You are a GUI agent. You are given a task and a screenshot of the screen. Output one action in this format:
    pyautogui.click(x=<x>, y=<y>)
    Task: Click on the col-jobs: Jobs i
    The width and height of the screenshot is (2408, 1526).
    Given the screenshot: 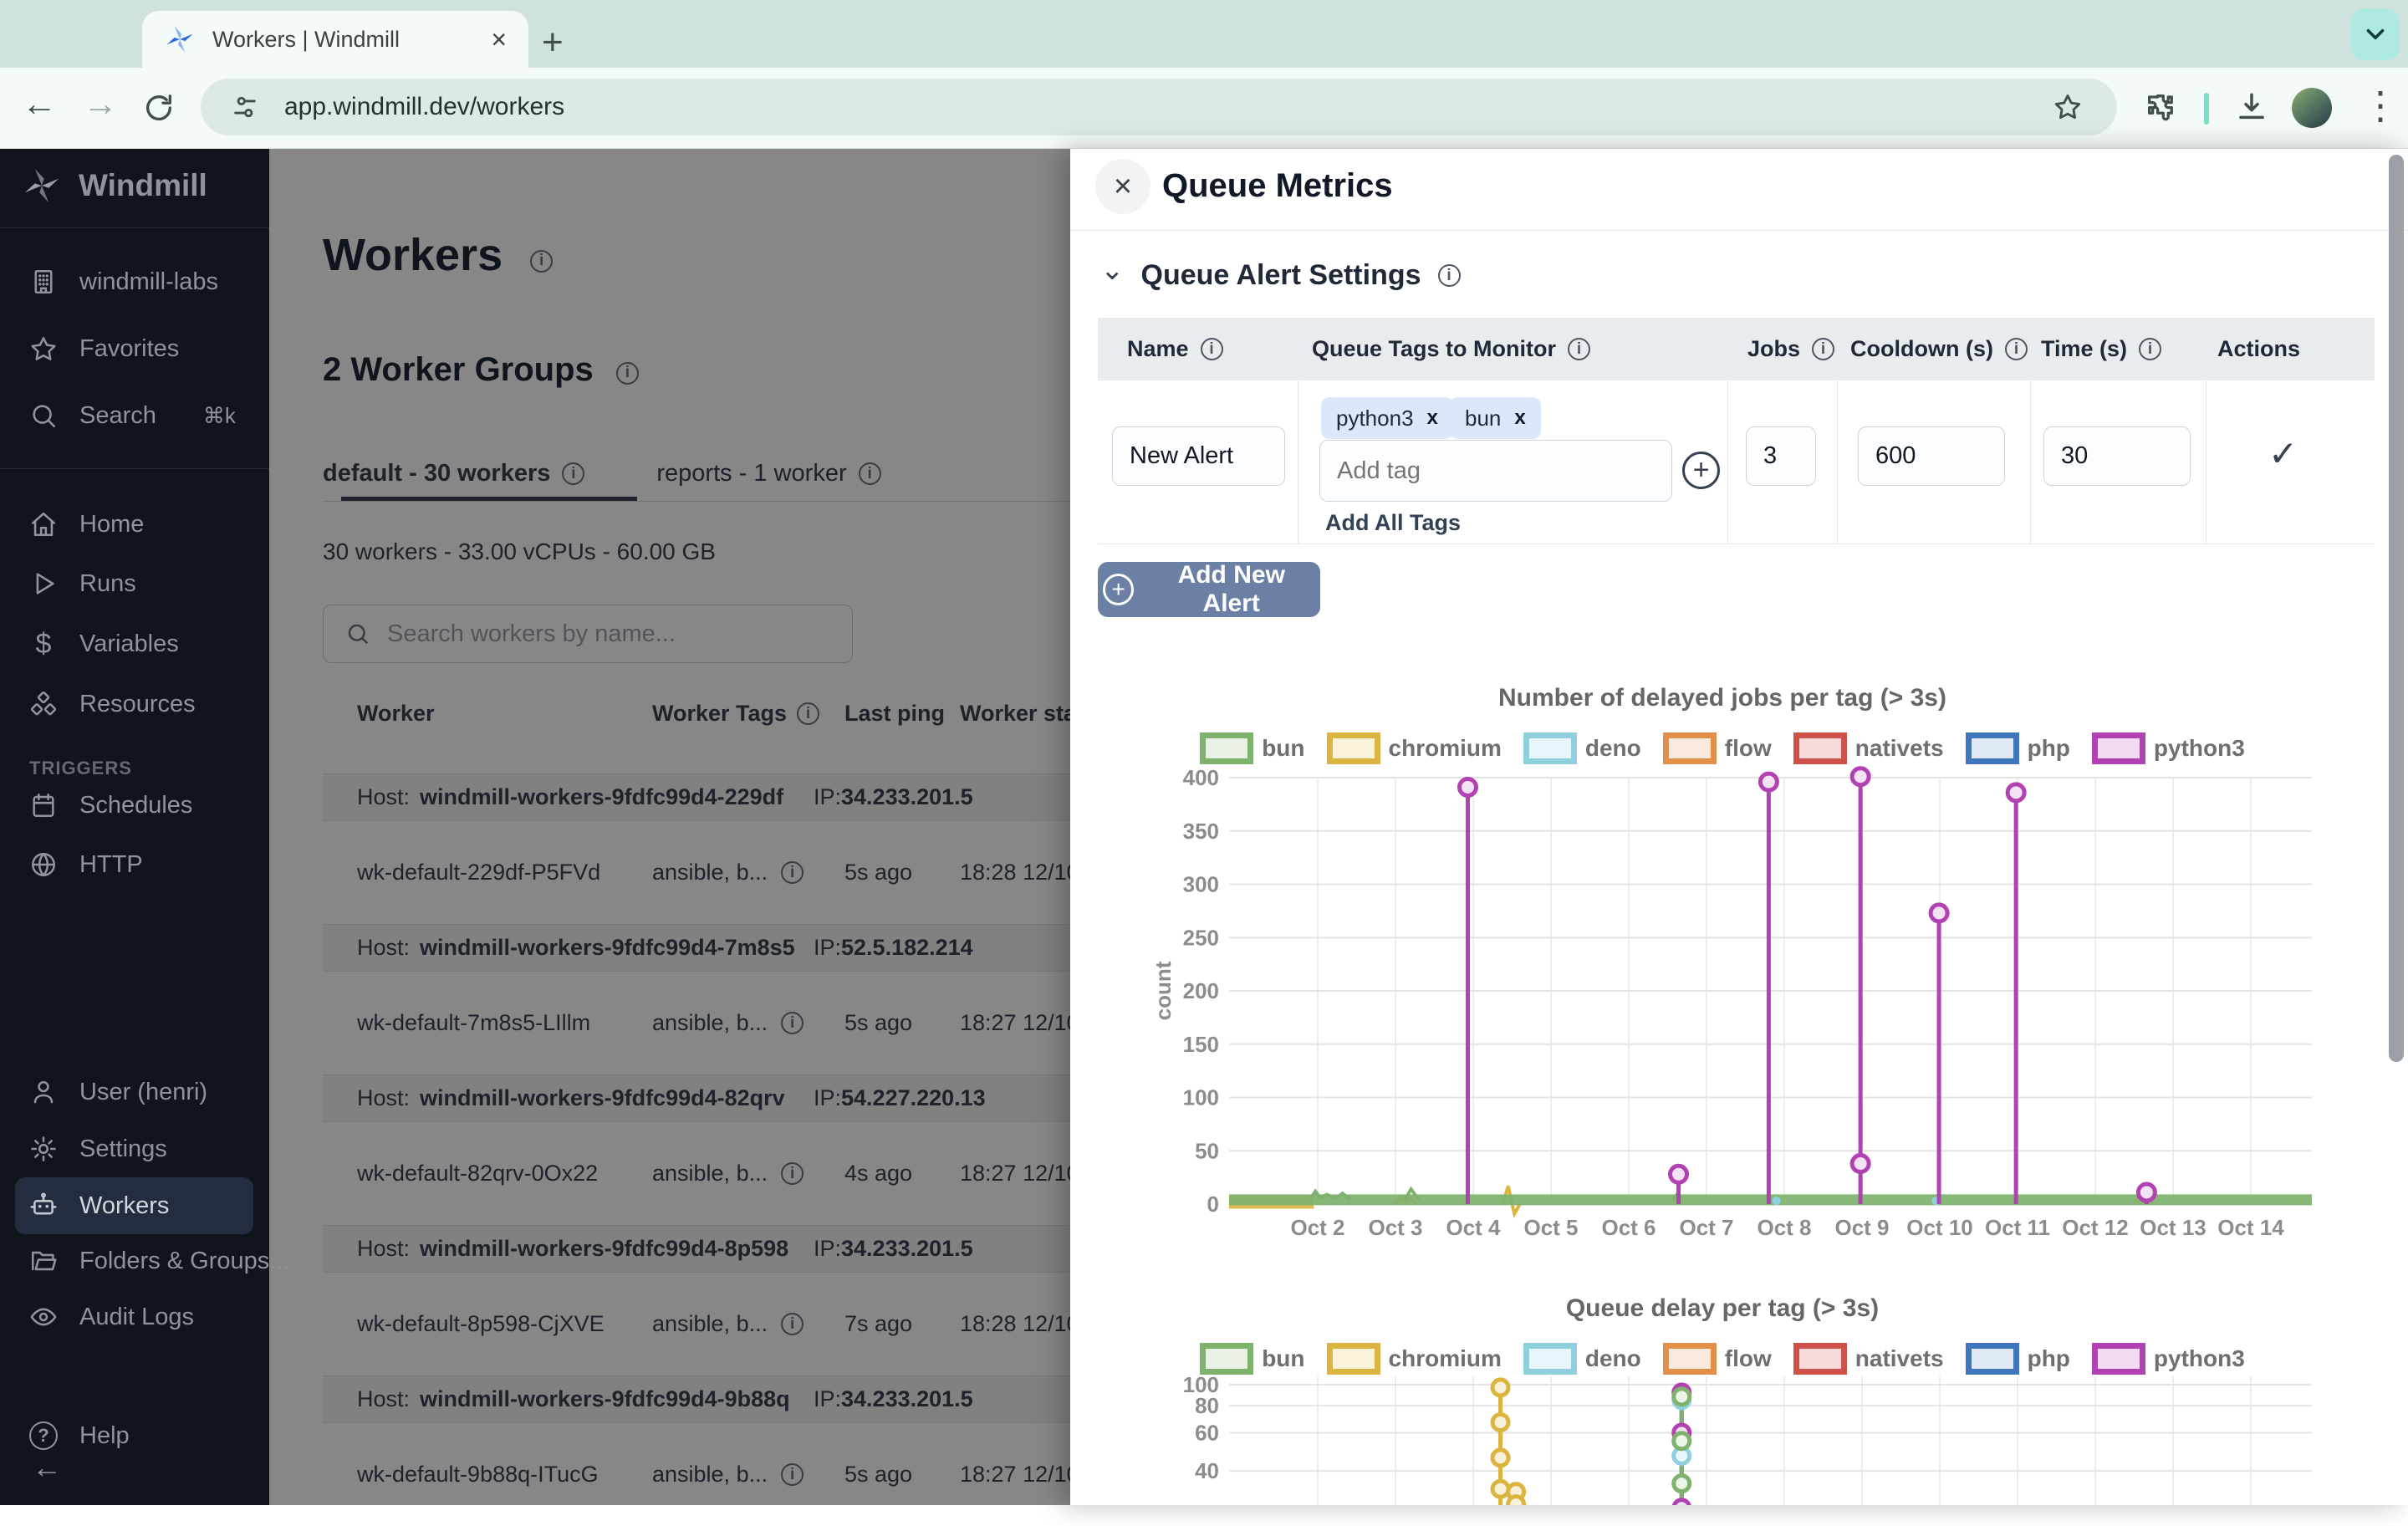 What is the action you would take?
    pyautogui.click(x=1782, y=349)
    